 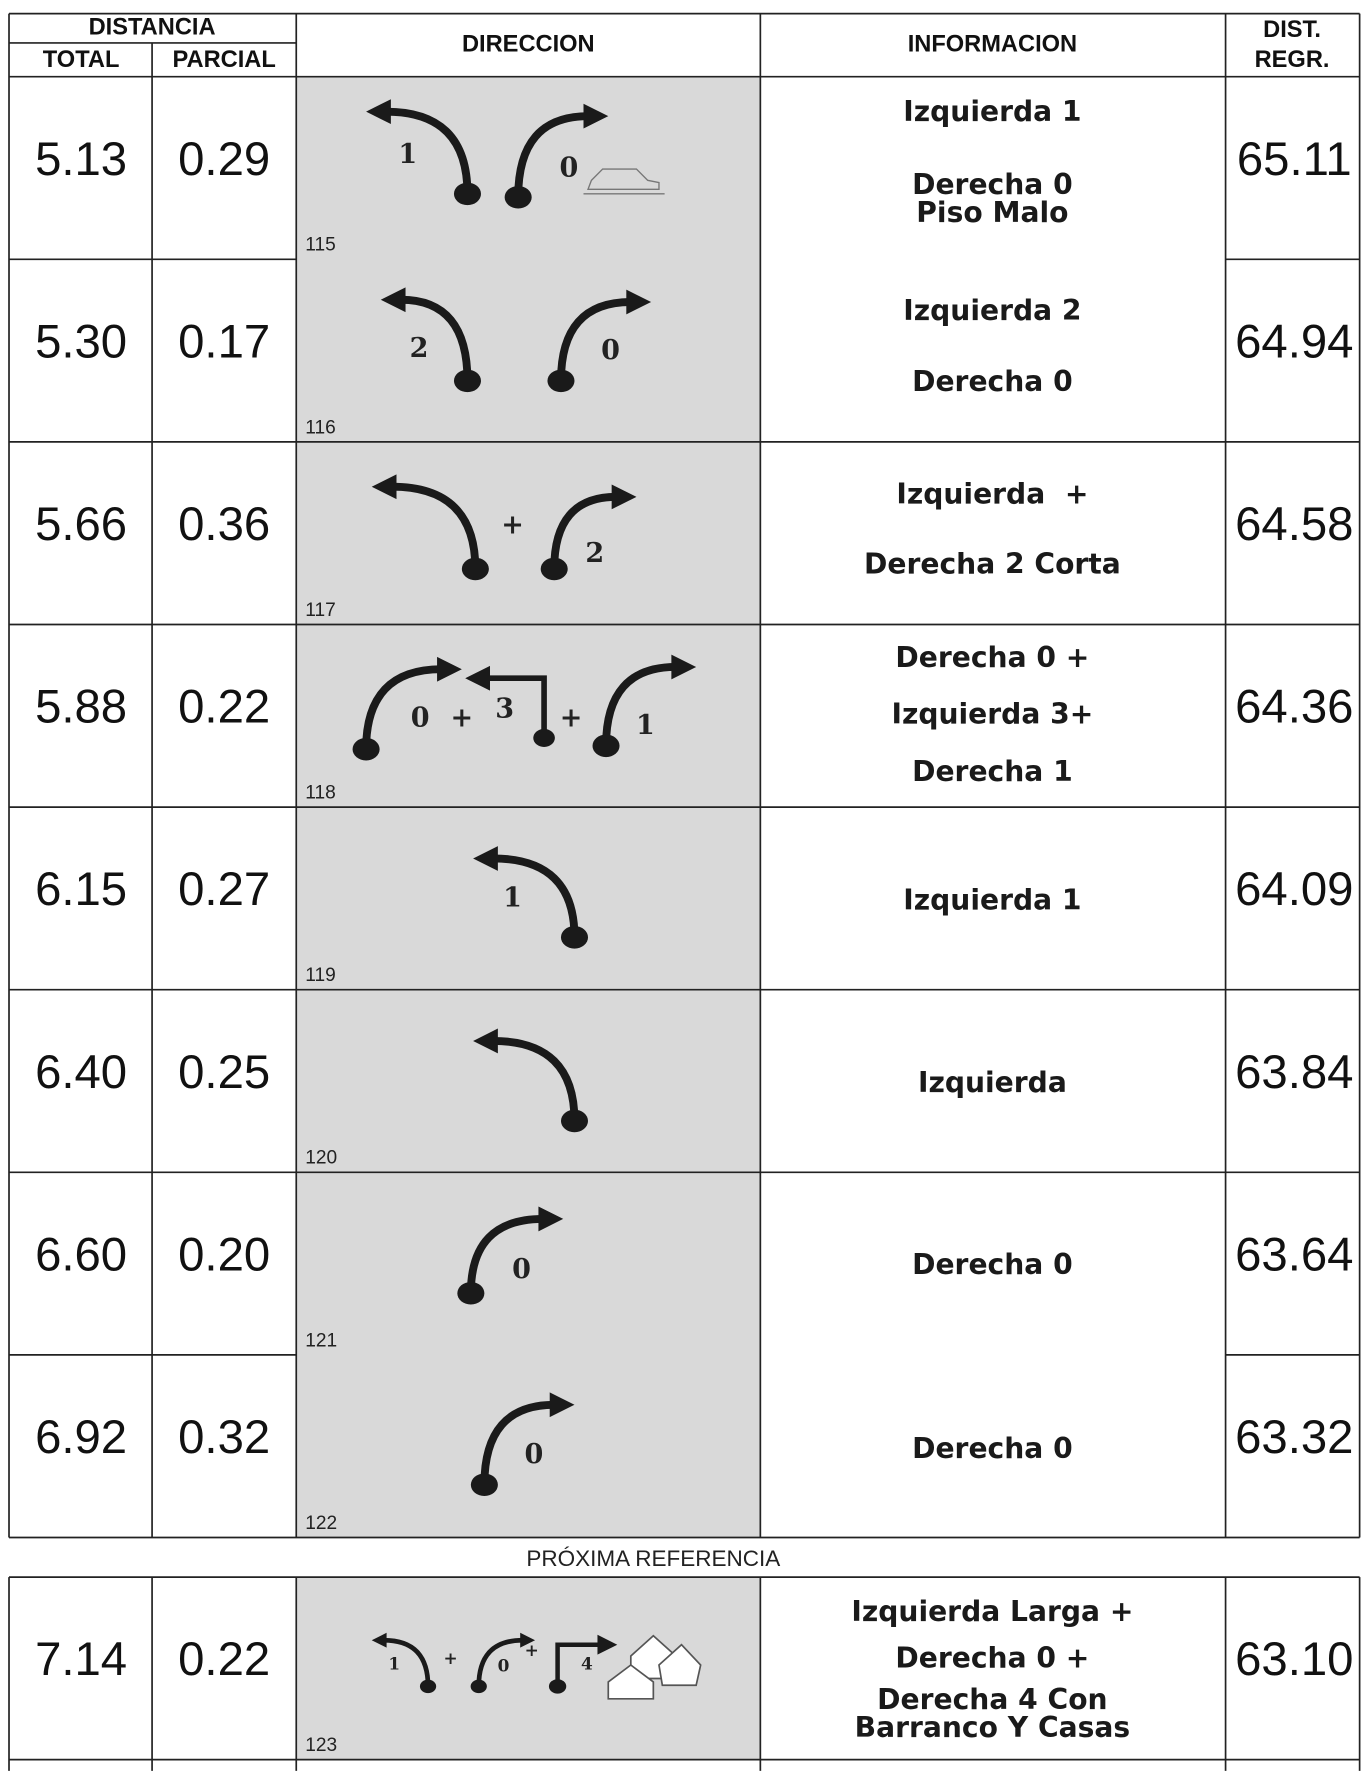 I want to click on cell-number: 122, so click(x=321, y=1523).